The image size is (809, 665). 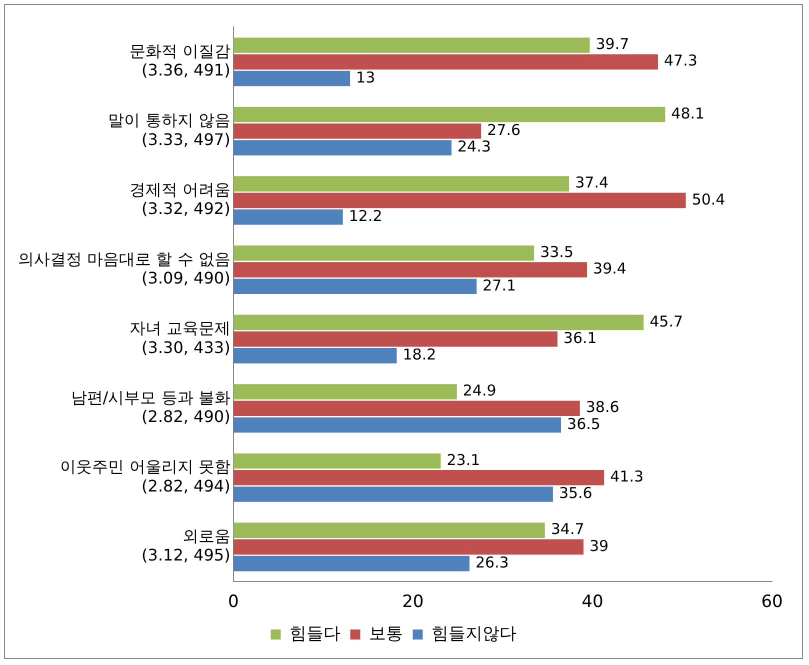 What do you see at coordinates (504, 130) in the screenshot?
I see `data-label: 27.6` at bounding box center [504, 130].